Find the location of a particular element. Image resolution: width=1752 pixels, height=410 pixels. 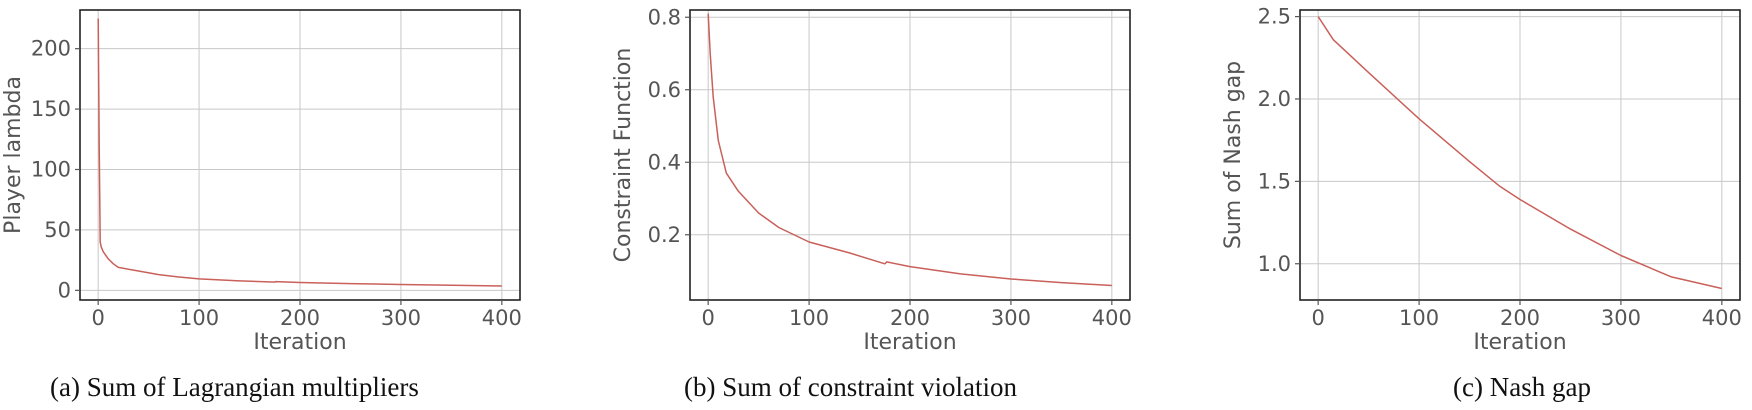

y-axis-label-a: Player lambda is located at coordinates (13, 155).